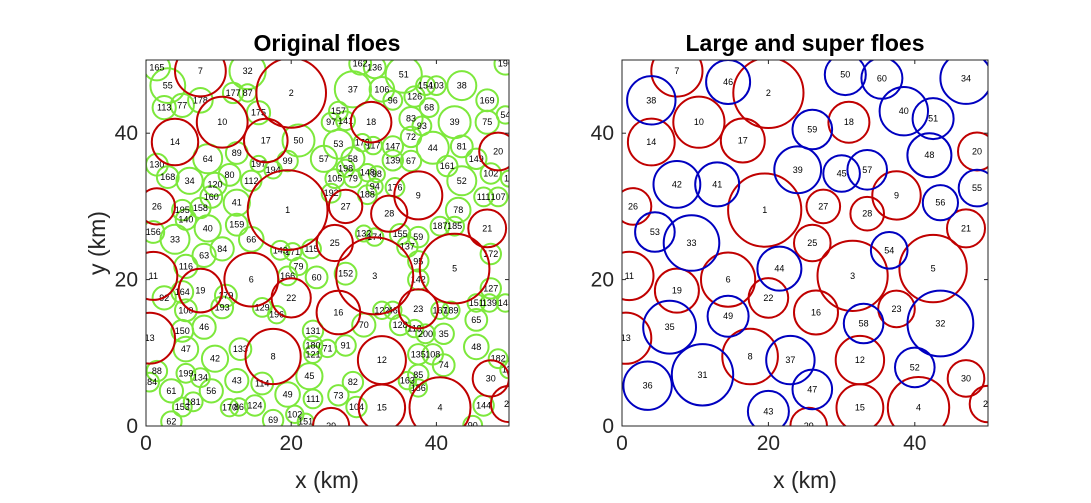  What do you see at coordinates (327, 480) in the screenshot?
I see `left-x-axis-label: x (km)` at bounding box center [327, 480].